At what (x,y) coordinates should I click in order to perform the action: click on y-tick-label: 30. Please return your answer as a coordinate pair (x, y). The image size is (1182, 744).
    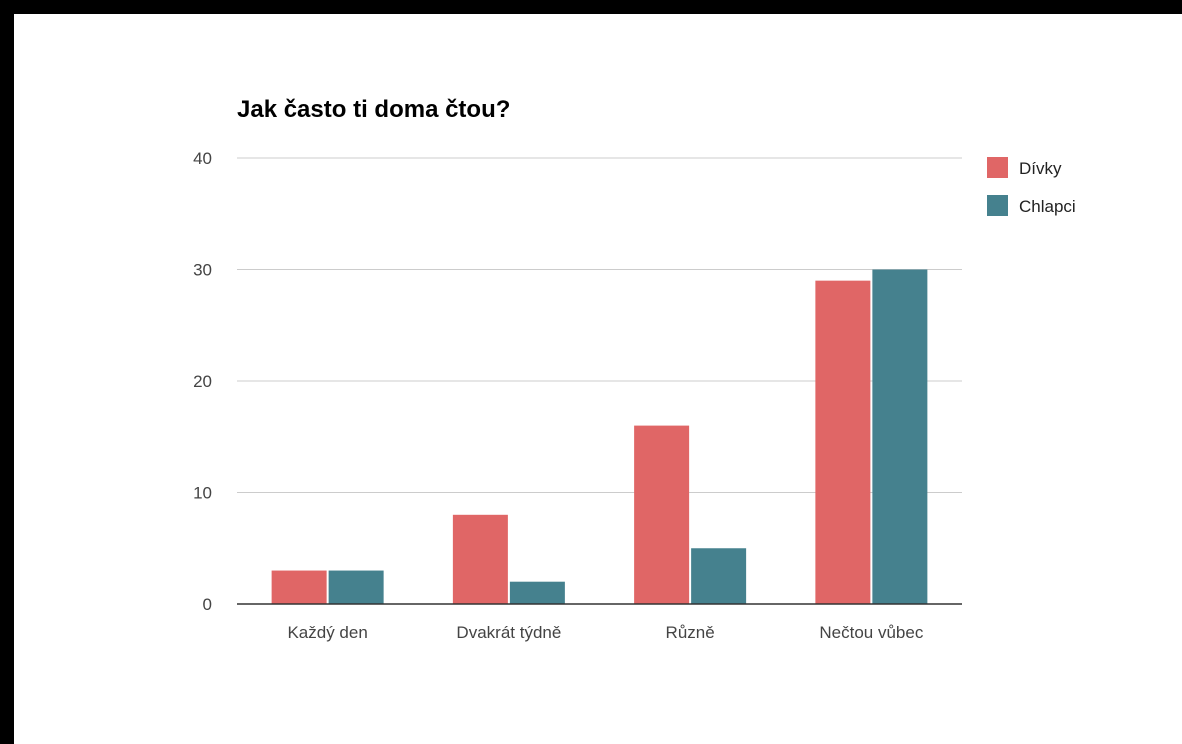
    Looking at the image, I should click on (202, 270).